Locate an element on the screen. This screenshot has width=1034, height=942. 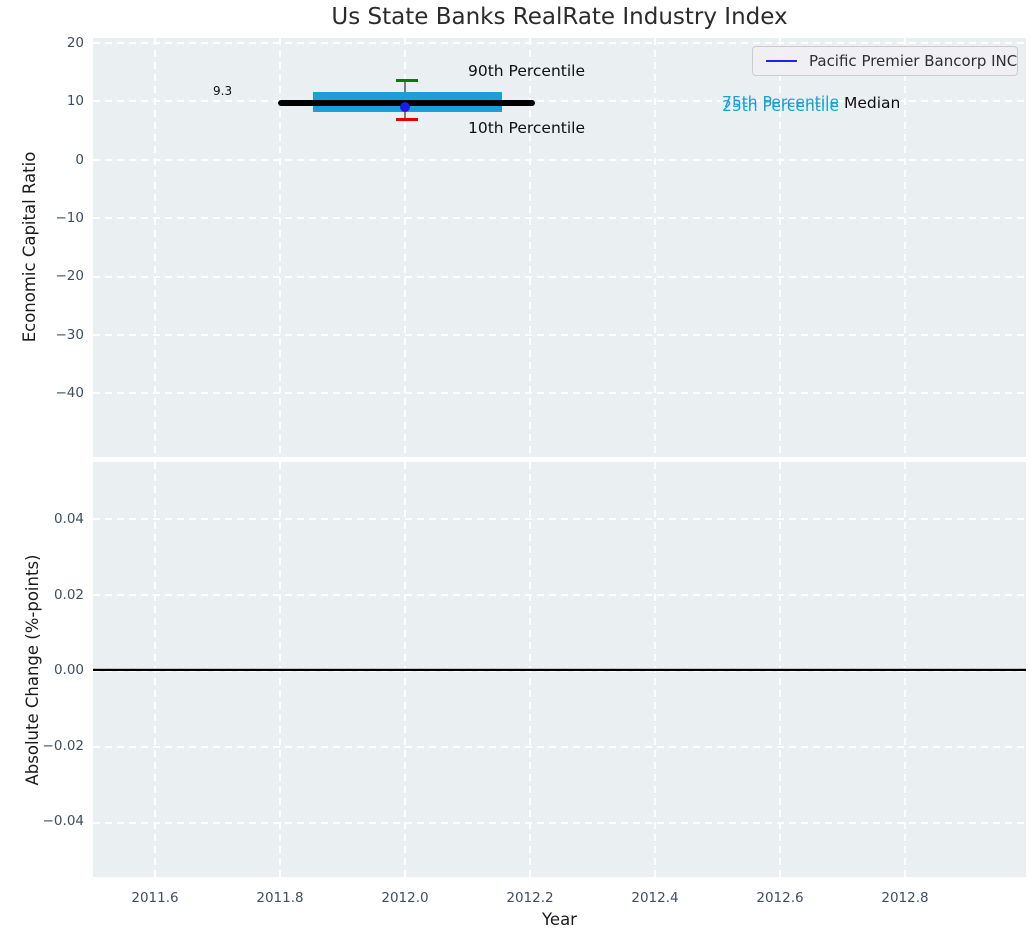
p90-label: 90th Percentile is located at coordinates (527, 71).